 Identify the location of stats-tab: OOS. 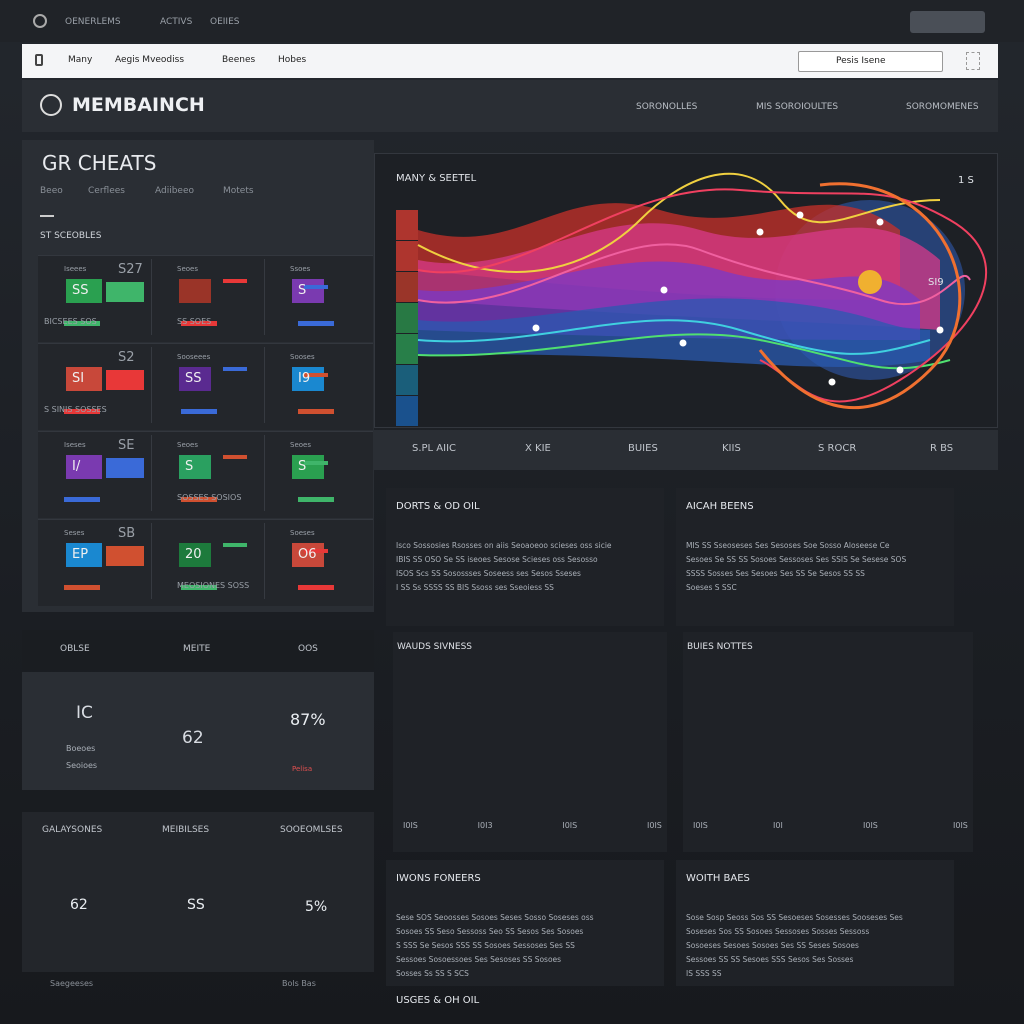
(308, 649).